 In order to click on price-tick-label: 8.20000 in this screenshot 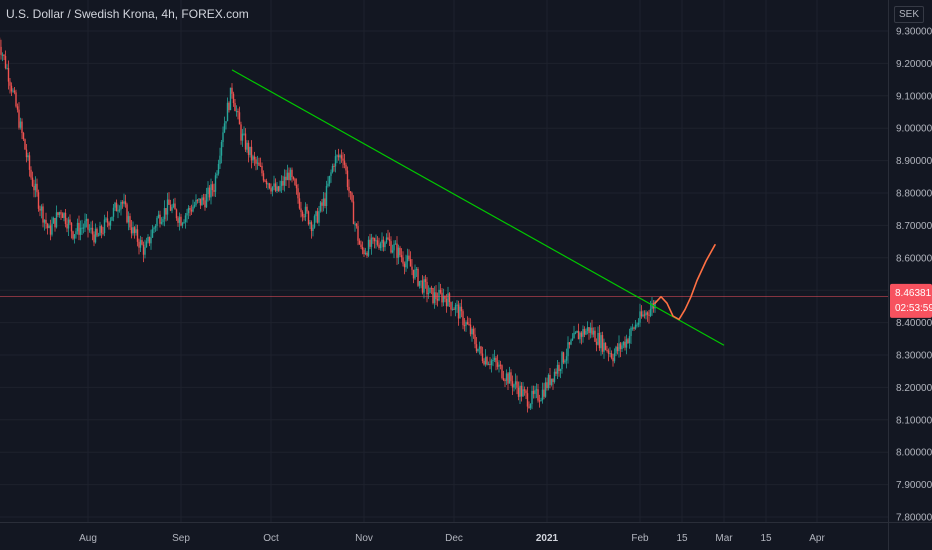, I will do `click(914, 388)`.